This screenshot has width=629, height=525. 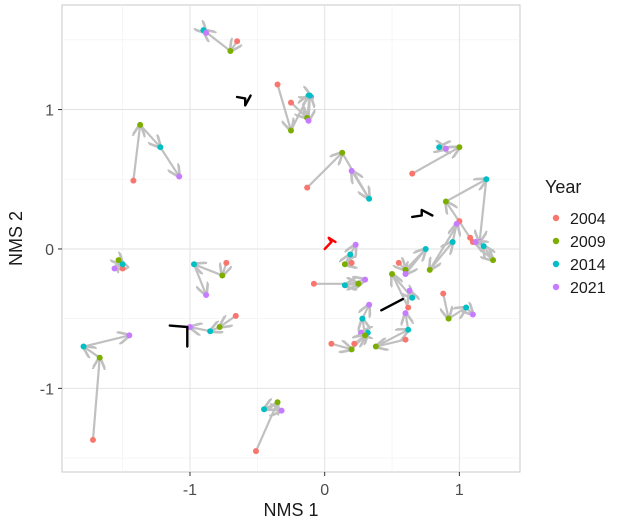 What do you see at coordinates (556, 264) in the screenshot?
I see `legend-swatch-2014` at bounding box center [556, 264].